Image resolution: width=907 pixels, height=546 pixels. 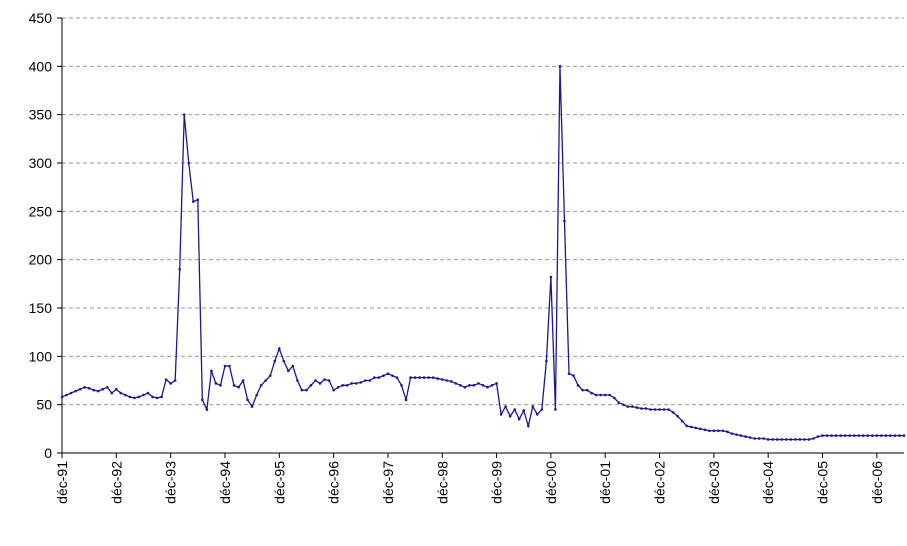 I want to click on y-tick-label: 250, so click(x=41, y=211).